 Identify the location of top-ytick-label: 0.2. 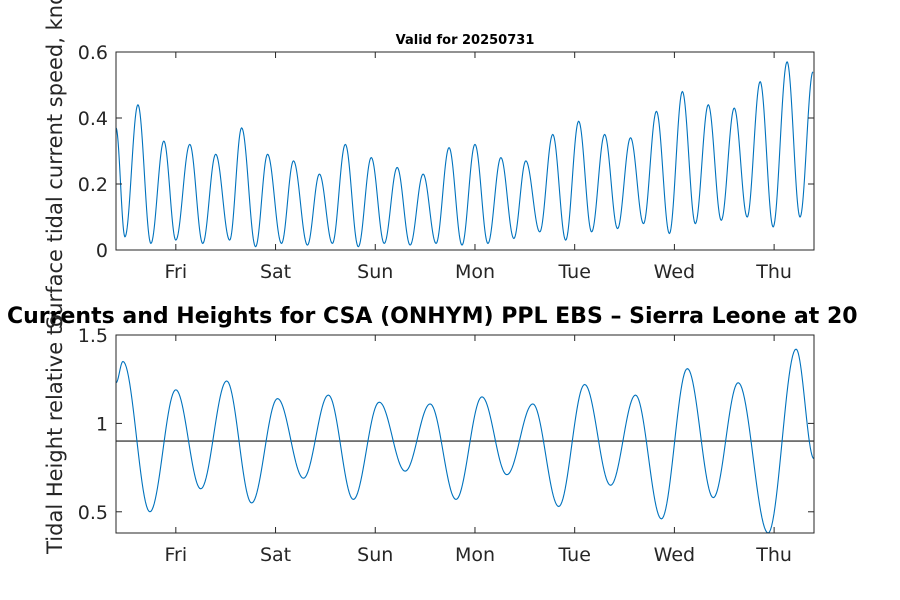
(93, 185).